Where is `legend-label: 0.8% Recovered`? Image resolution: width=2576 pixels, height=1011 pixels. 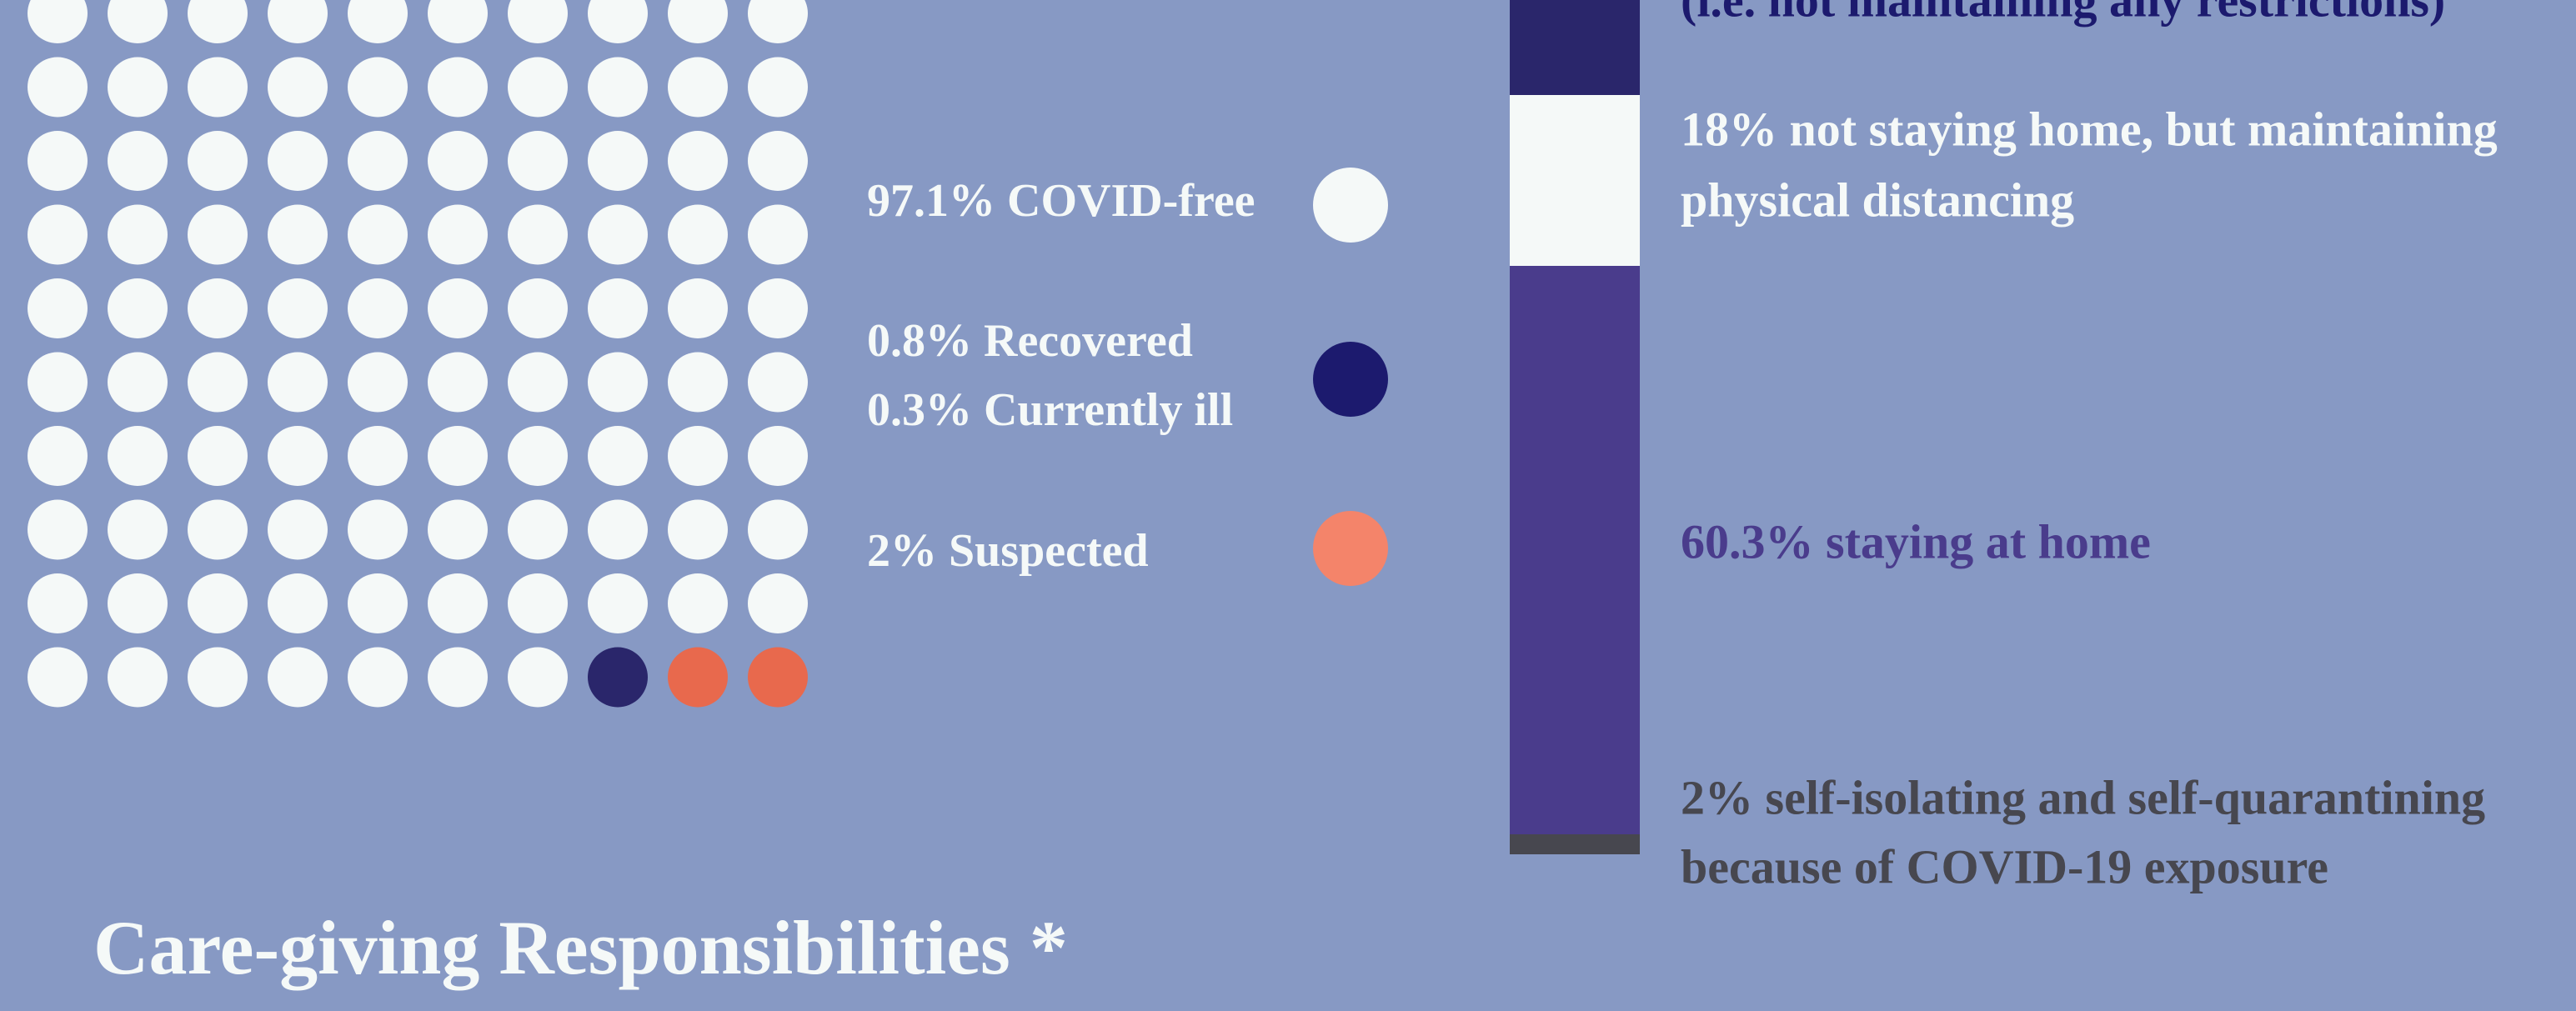 legend-label: 0.8% Recovered is located at coordinates (1030, 341).